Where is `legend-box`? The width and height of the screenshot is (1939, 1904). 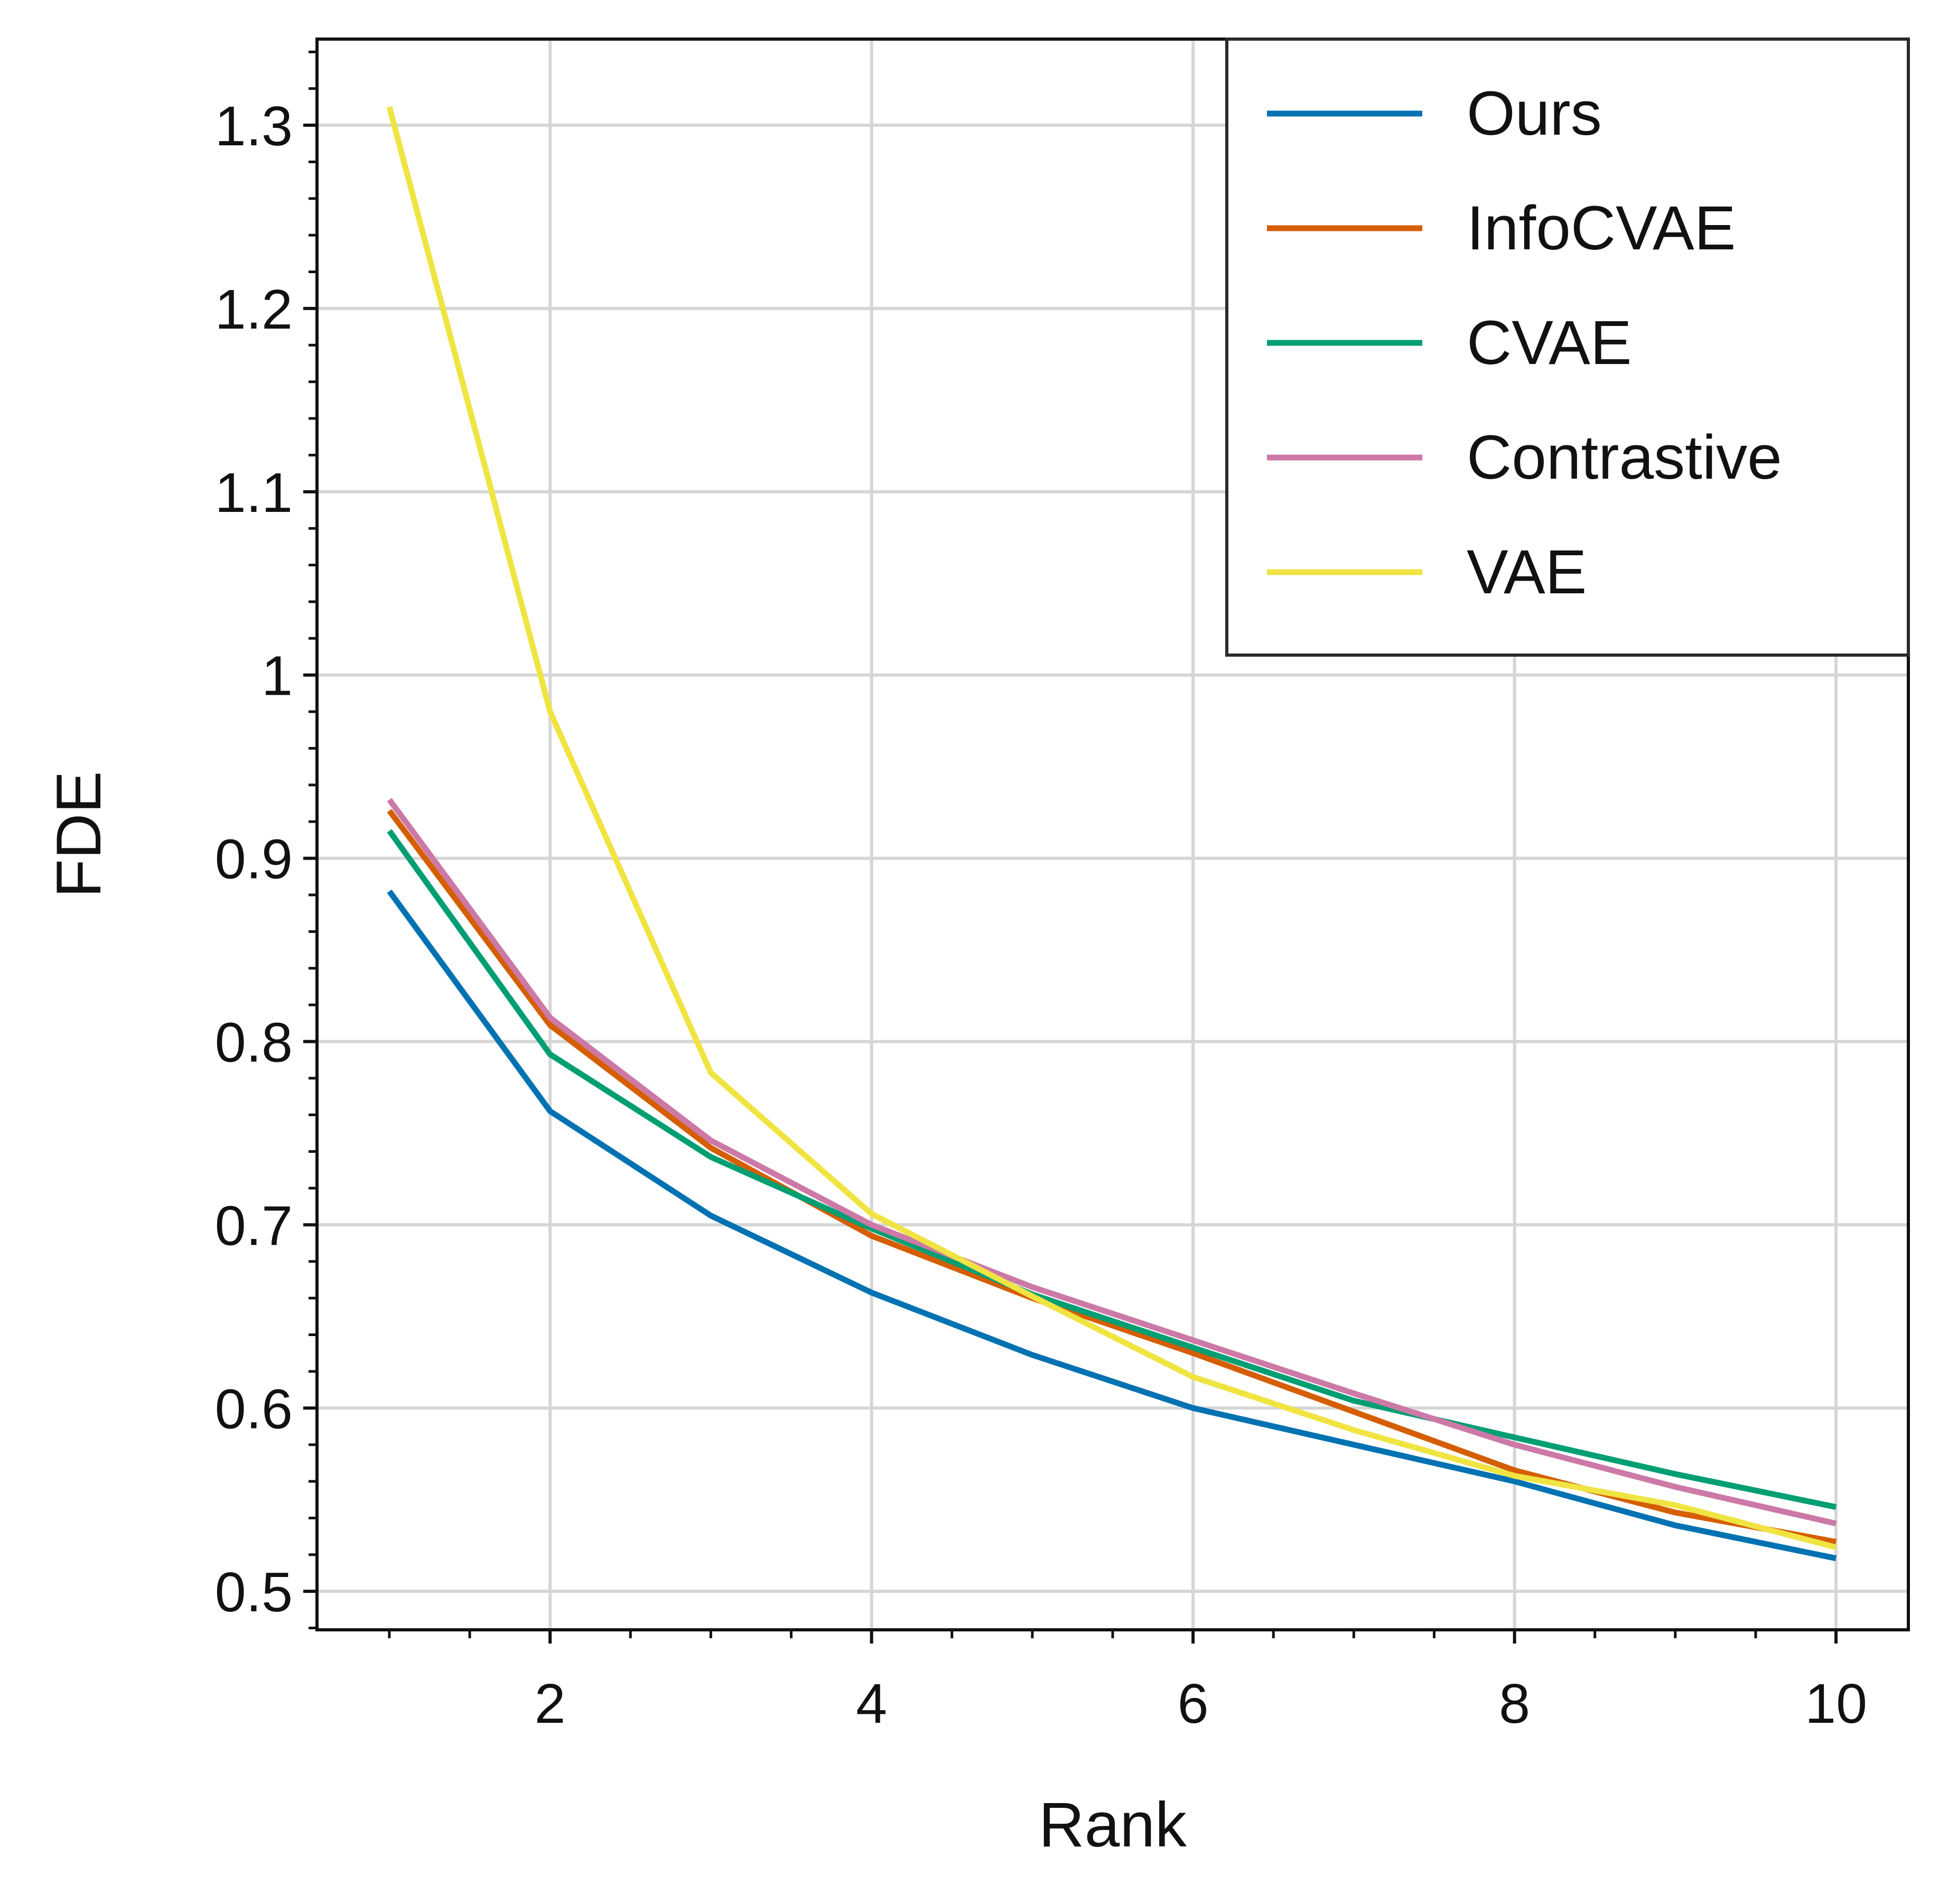
legend-box is located at coordinates (1567, 347).